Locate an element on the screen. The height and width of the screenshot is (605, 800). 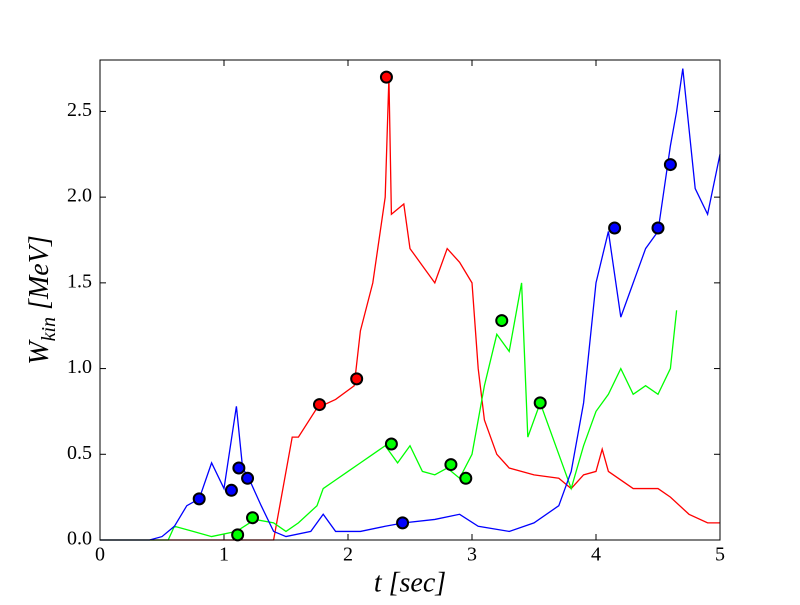
x-tick-label: 2 is located at coordinates (348, 555).